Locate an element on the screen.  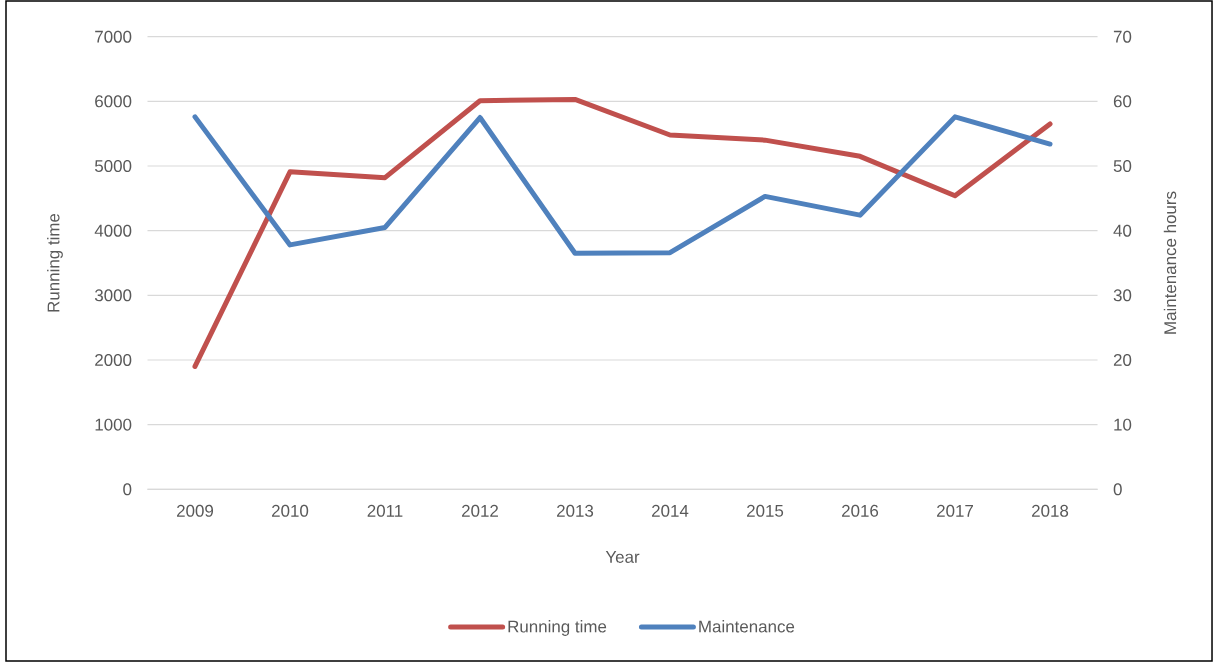
y-tick-label: 1000 is located at coordinates (113, 424).